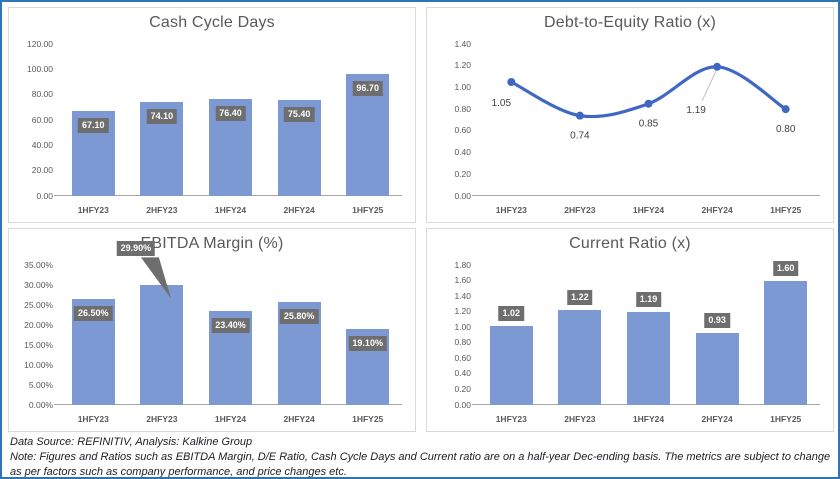 The image size is (840, 479). I want to click on data-label: 0.85, so click(649, 124).